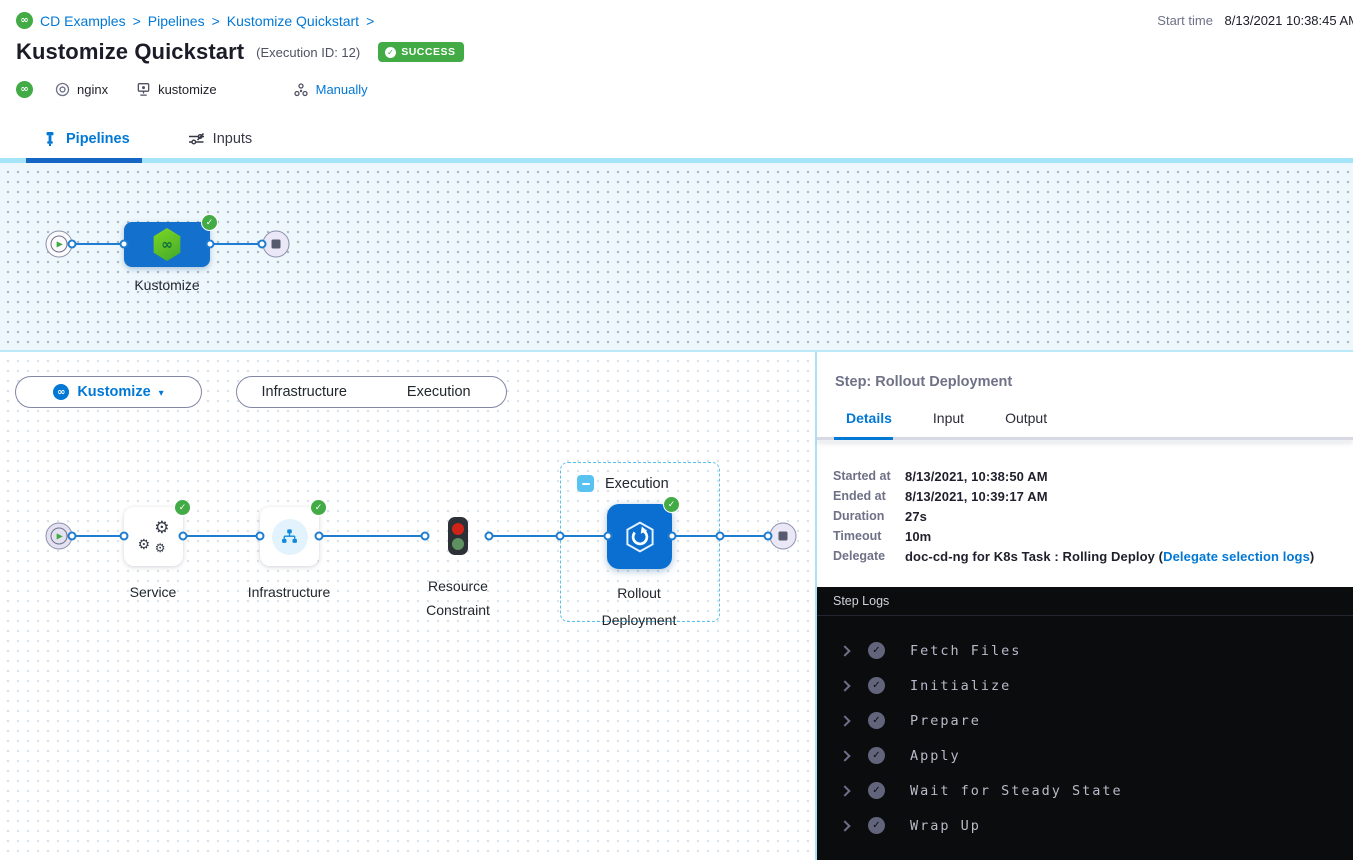 This screenshot has width=1353, height=862. I want to click on execution-step-group: Execution, so click(640, 542).